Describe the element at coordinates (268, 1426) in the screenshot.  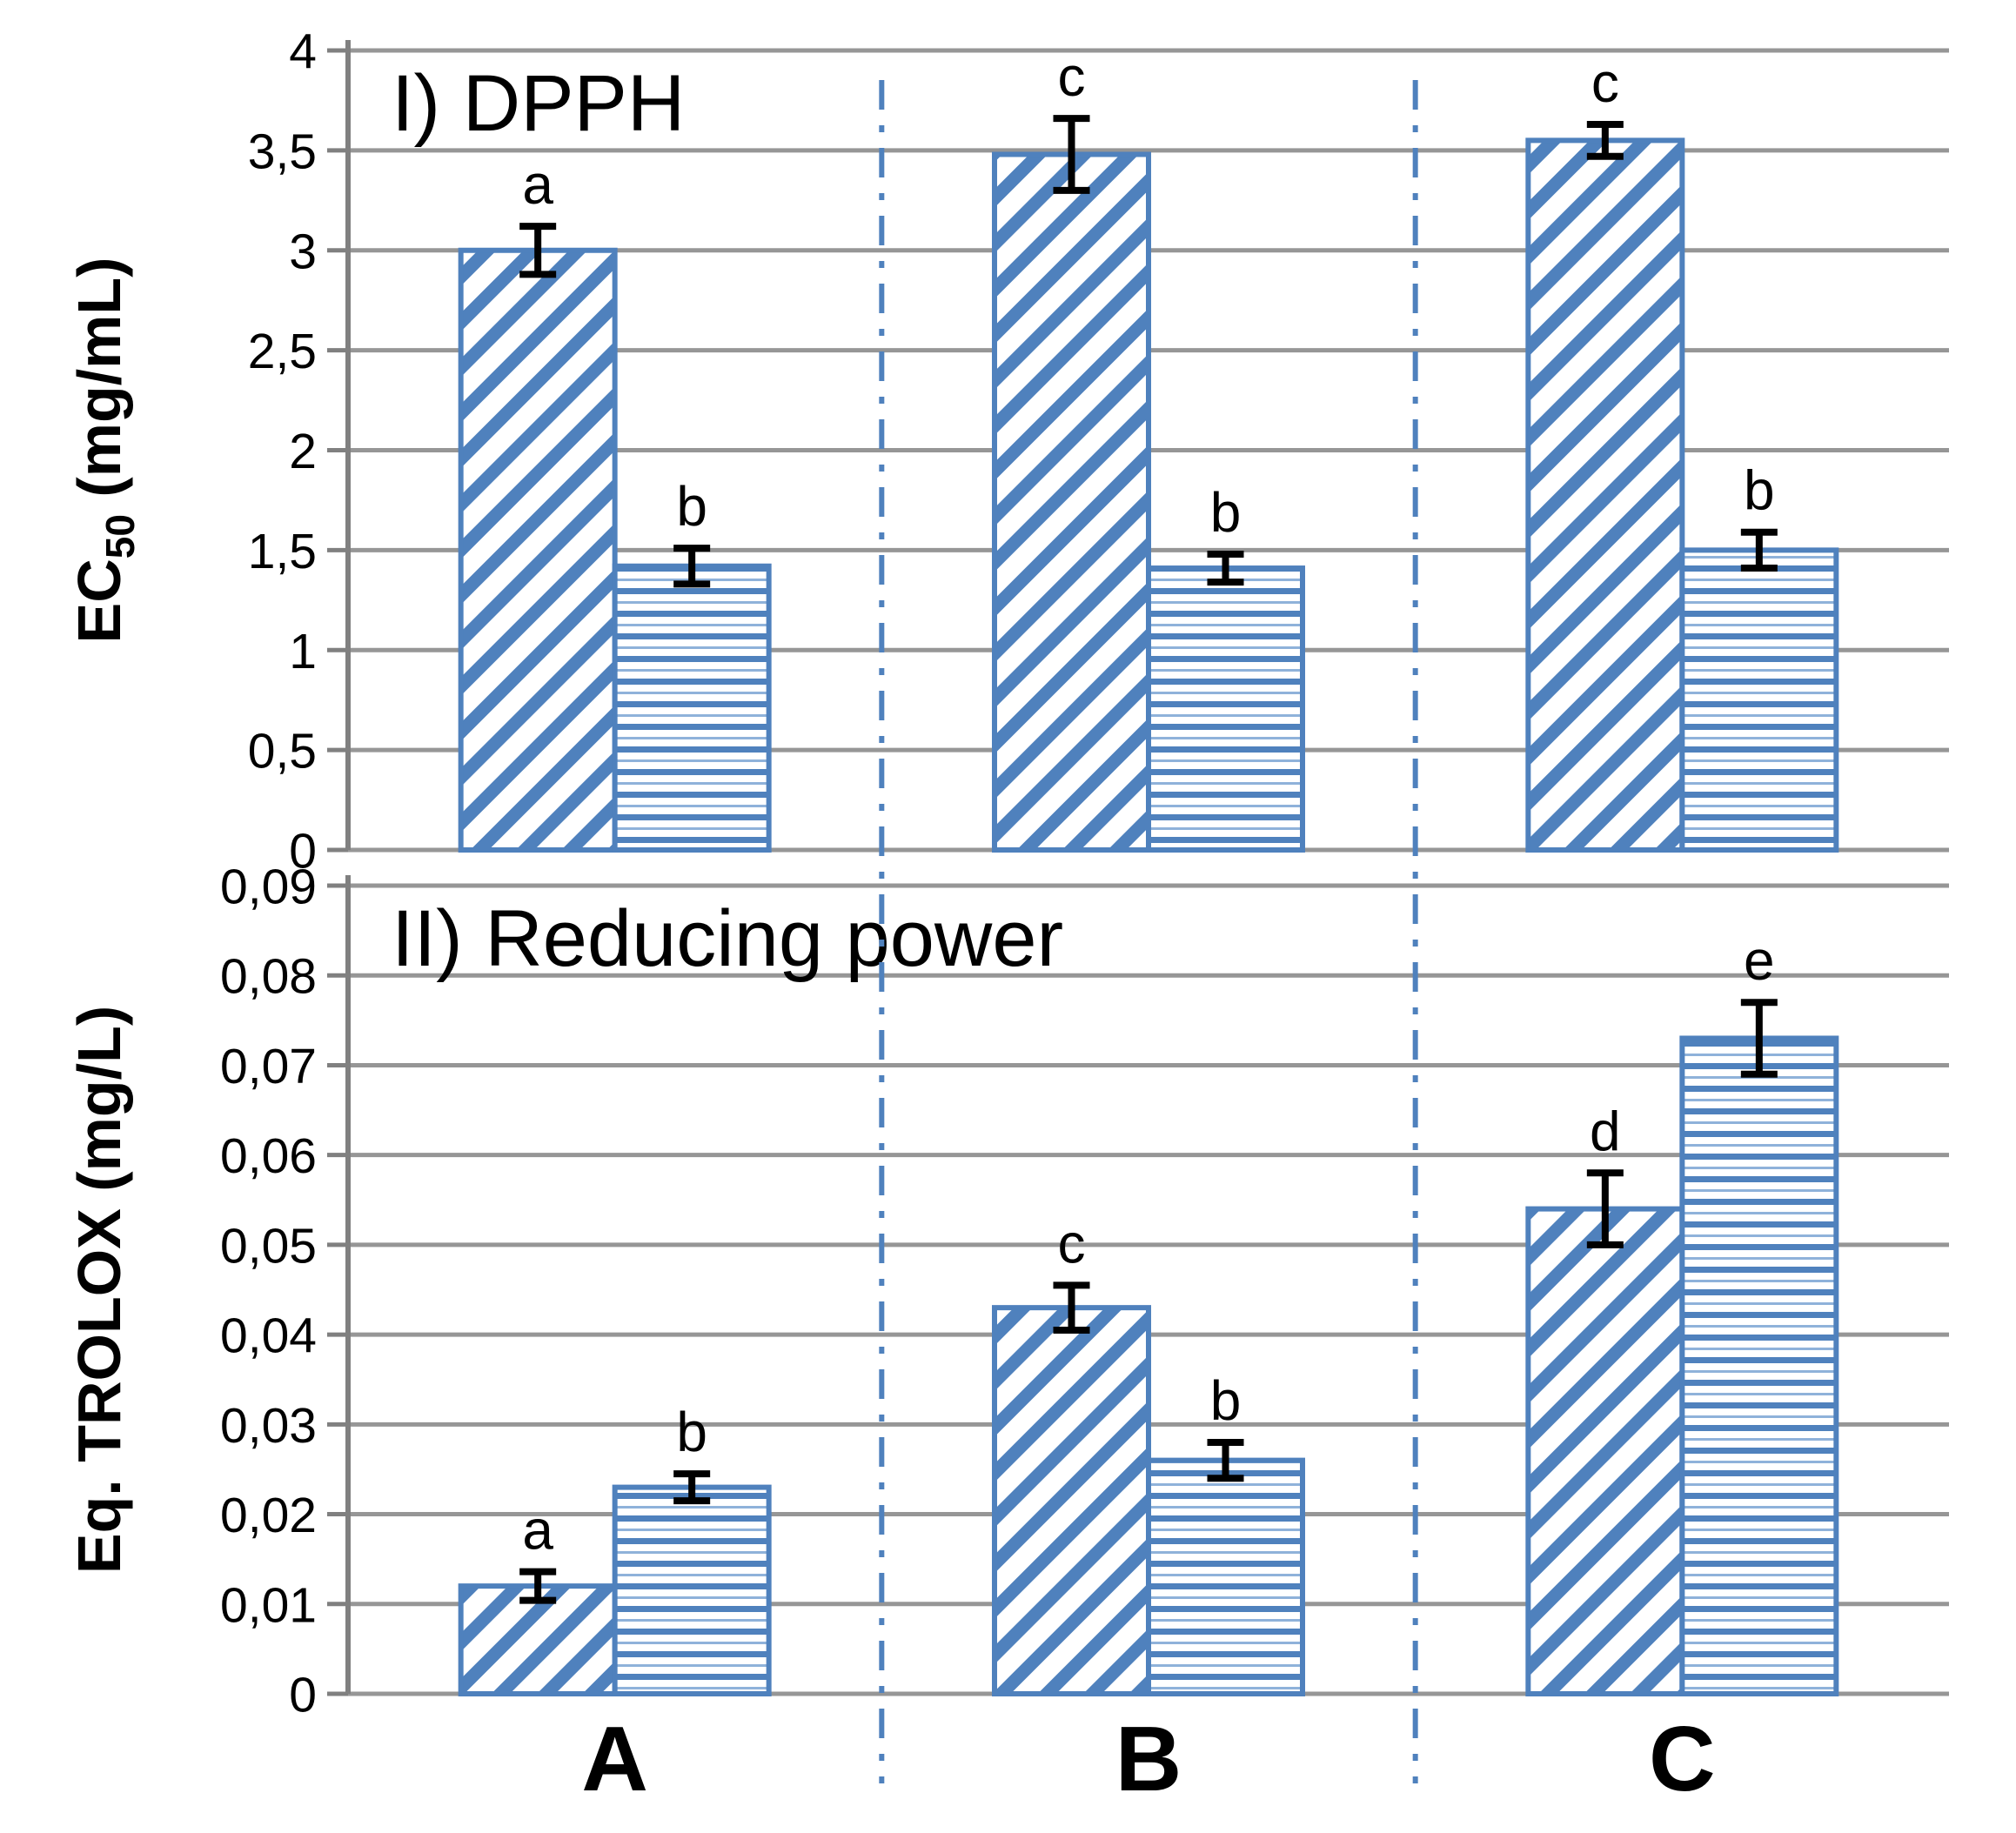
I see `y-tick-label: 0,03` at that location.